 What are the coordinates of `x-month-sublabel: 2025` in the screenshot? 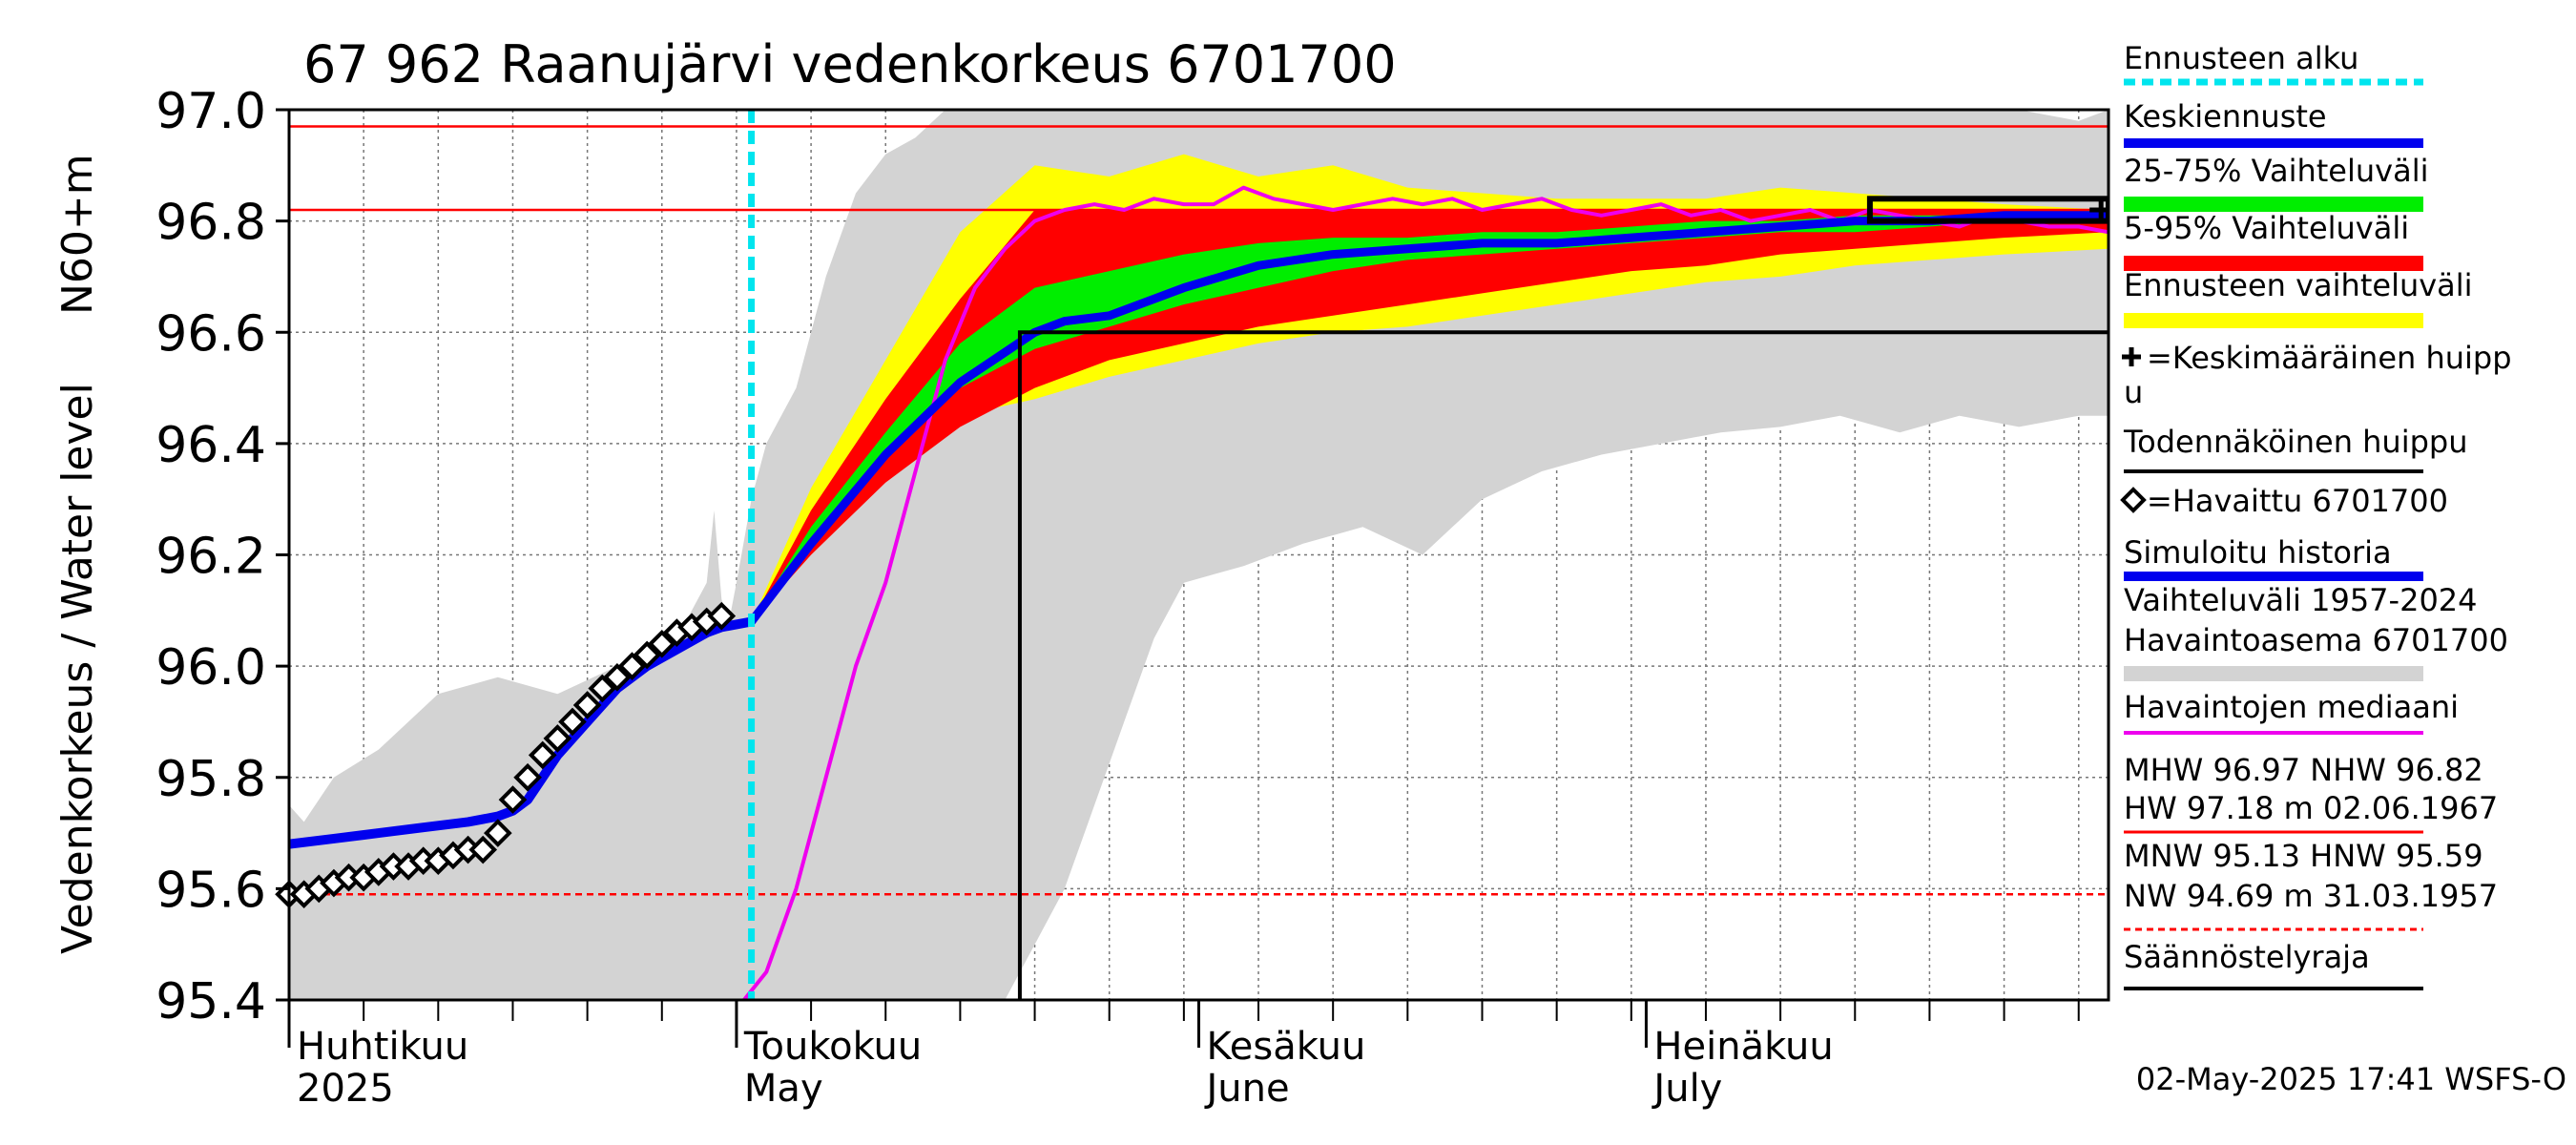 It's located at (345, 1089).